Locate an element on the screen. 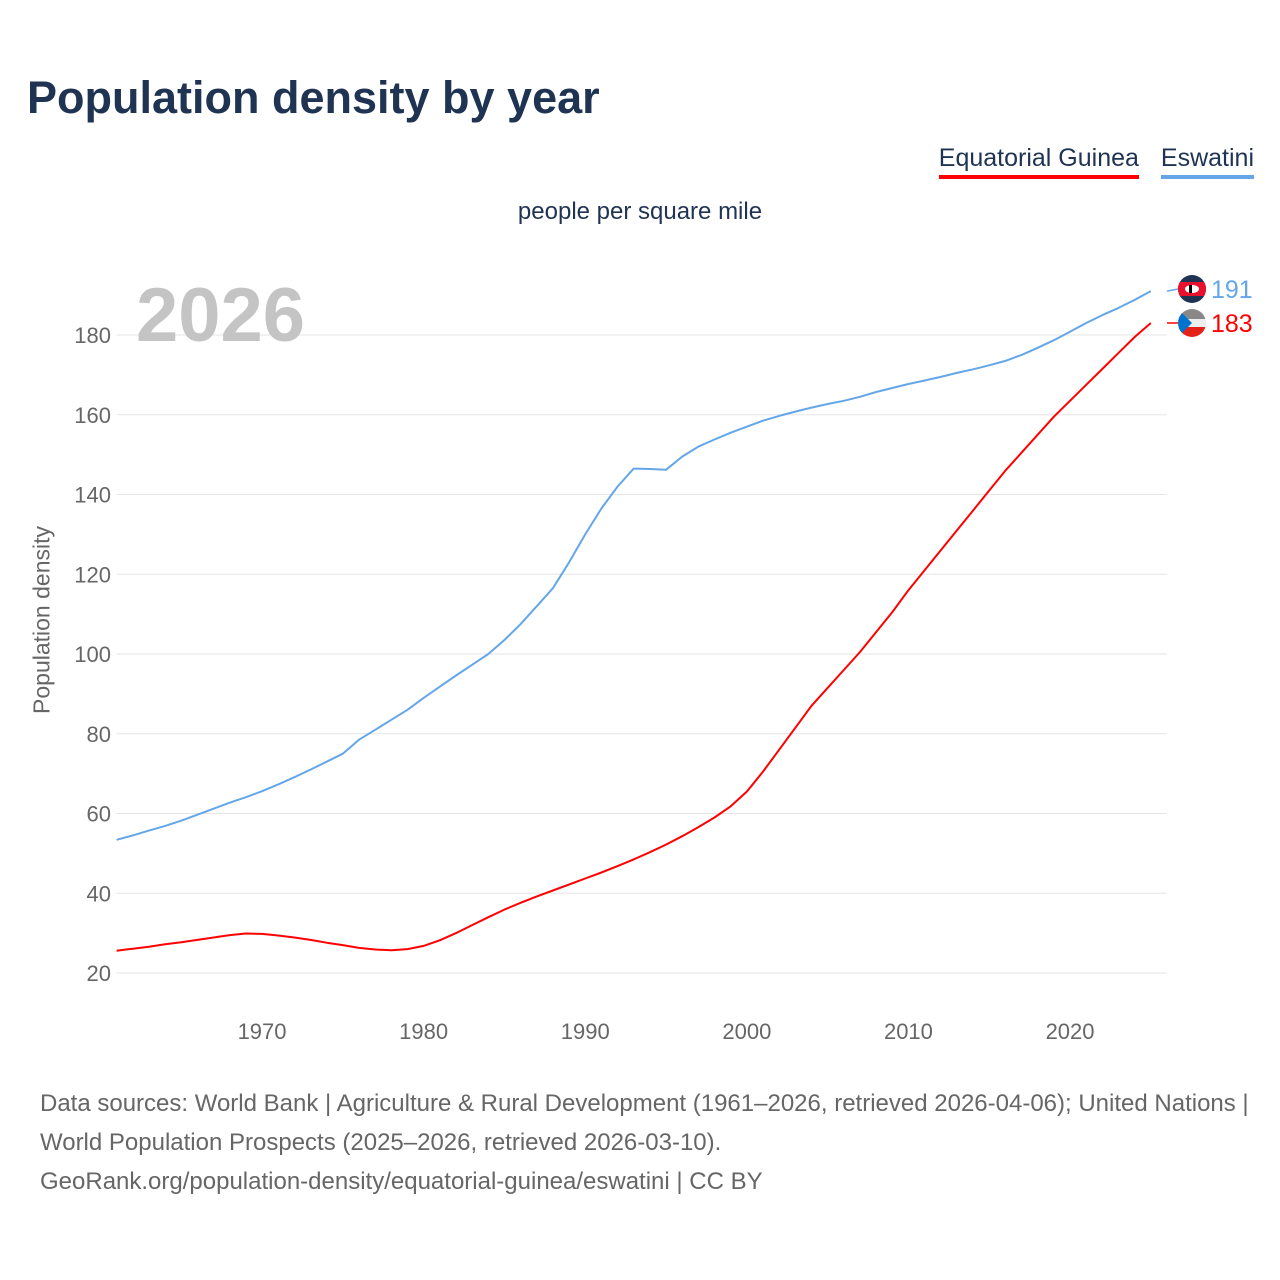 This screenshot has height=1280, width=1280. x-tick-label: 2010 is located at coordinates (908, 1031).